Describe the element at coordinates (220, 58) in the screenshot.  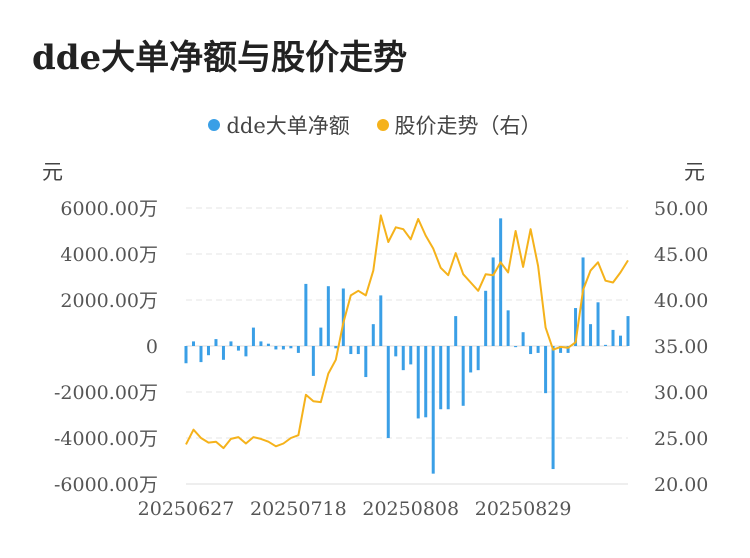
I see `chart-title: dde大单净额与股价走势` at that location.